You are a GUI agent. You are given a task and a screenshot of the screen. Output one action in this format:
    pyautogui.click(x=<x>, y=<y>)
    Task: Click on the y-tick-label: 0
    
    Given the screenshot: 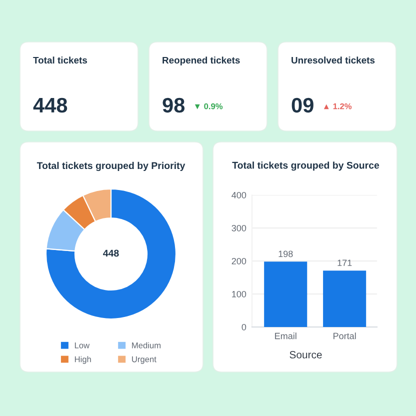 What is the action you would take?
    pyautogui.click(x=244, y=327)
    